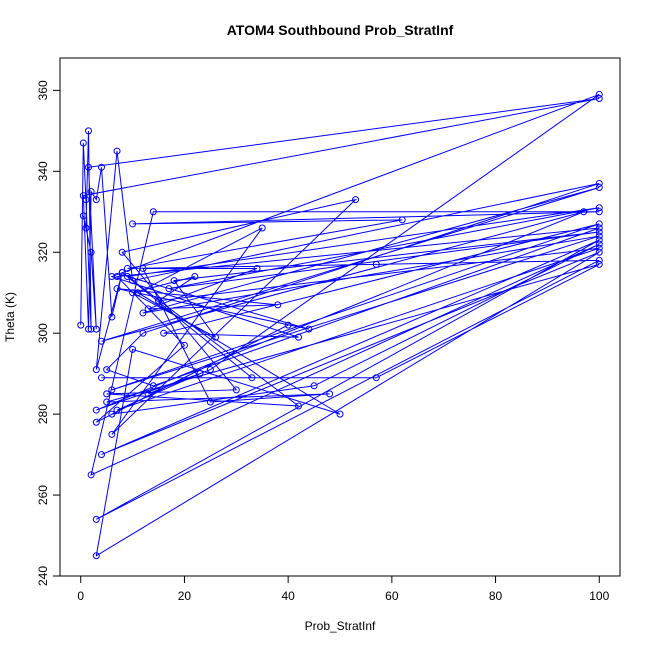  Describe the element at coordinates (340, 30) in the screenshot. I see `chart-title: ATOM4 Southbound Prob_StratInf` at that location.